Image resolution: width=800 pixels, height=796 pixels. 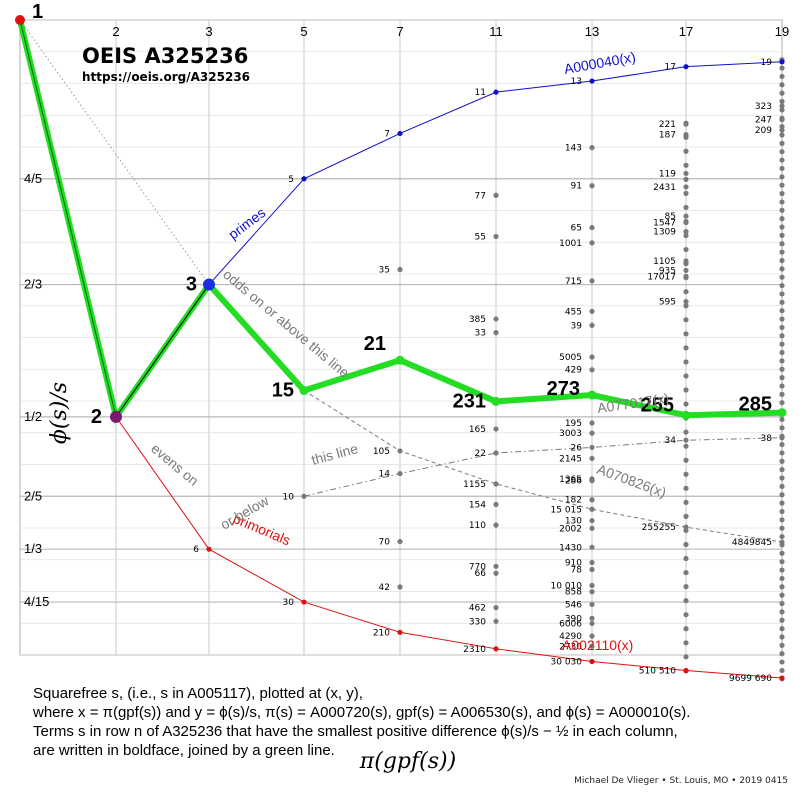 What do you see at coordinates (661, 277) in the screenshot?
I see `point-label: 17017` at bounding box center [661, 277].